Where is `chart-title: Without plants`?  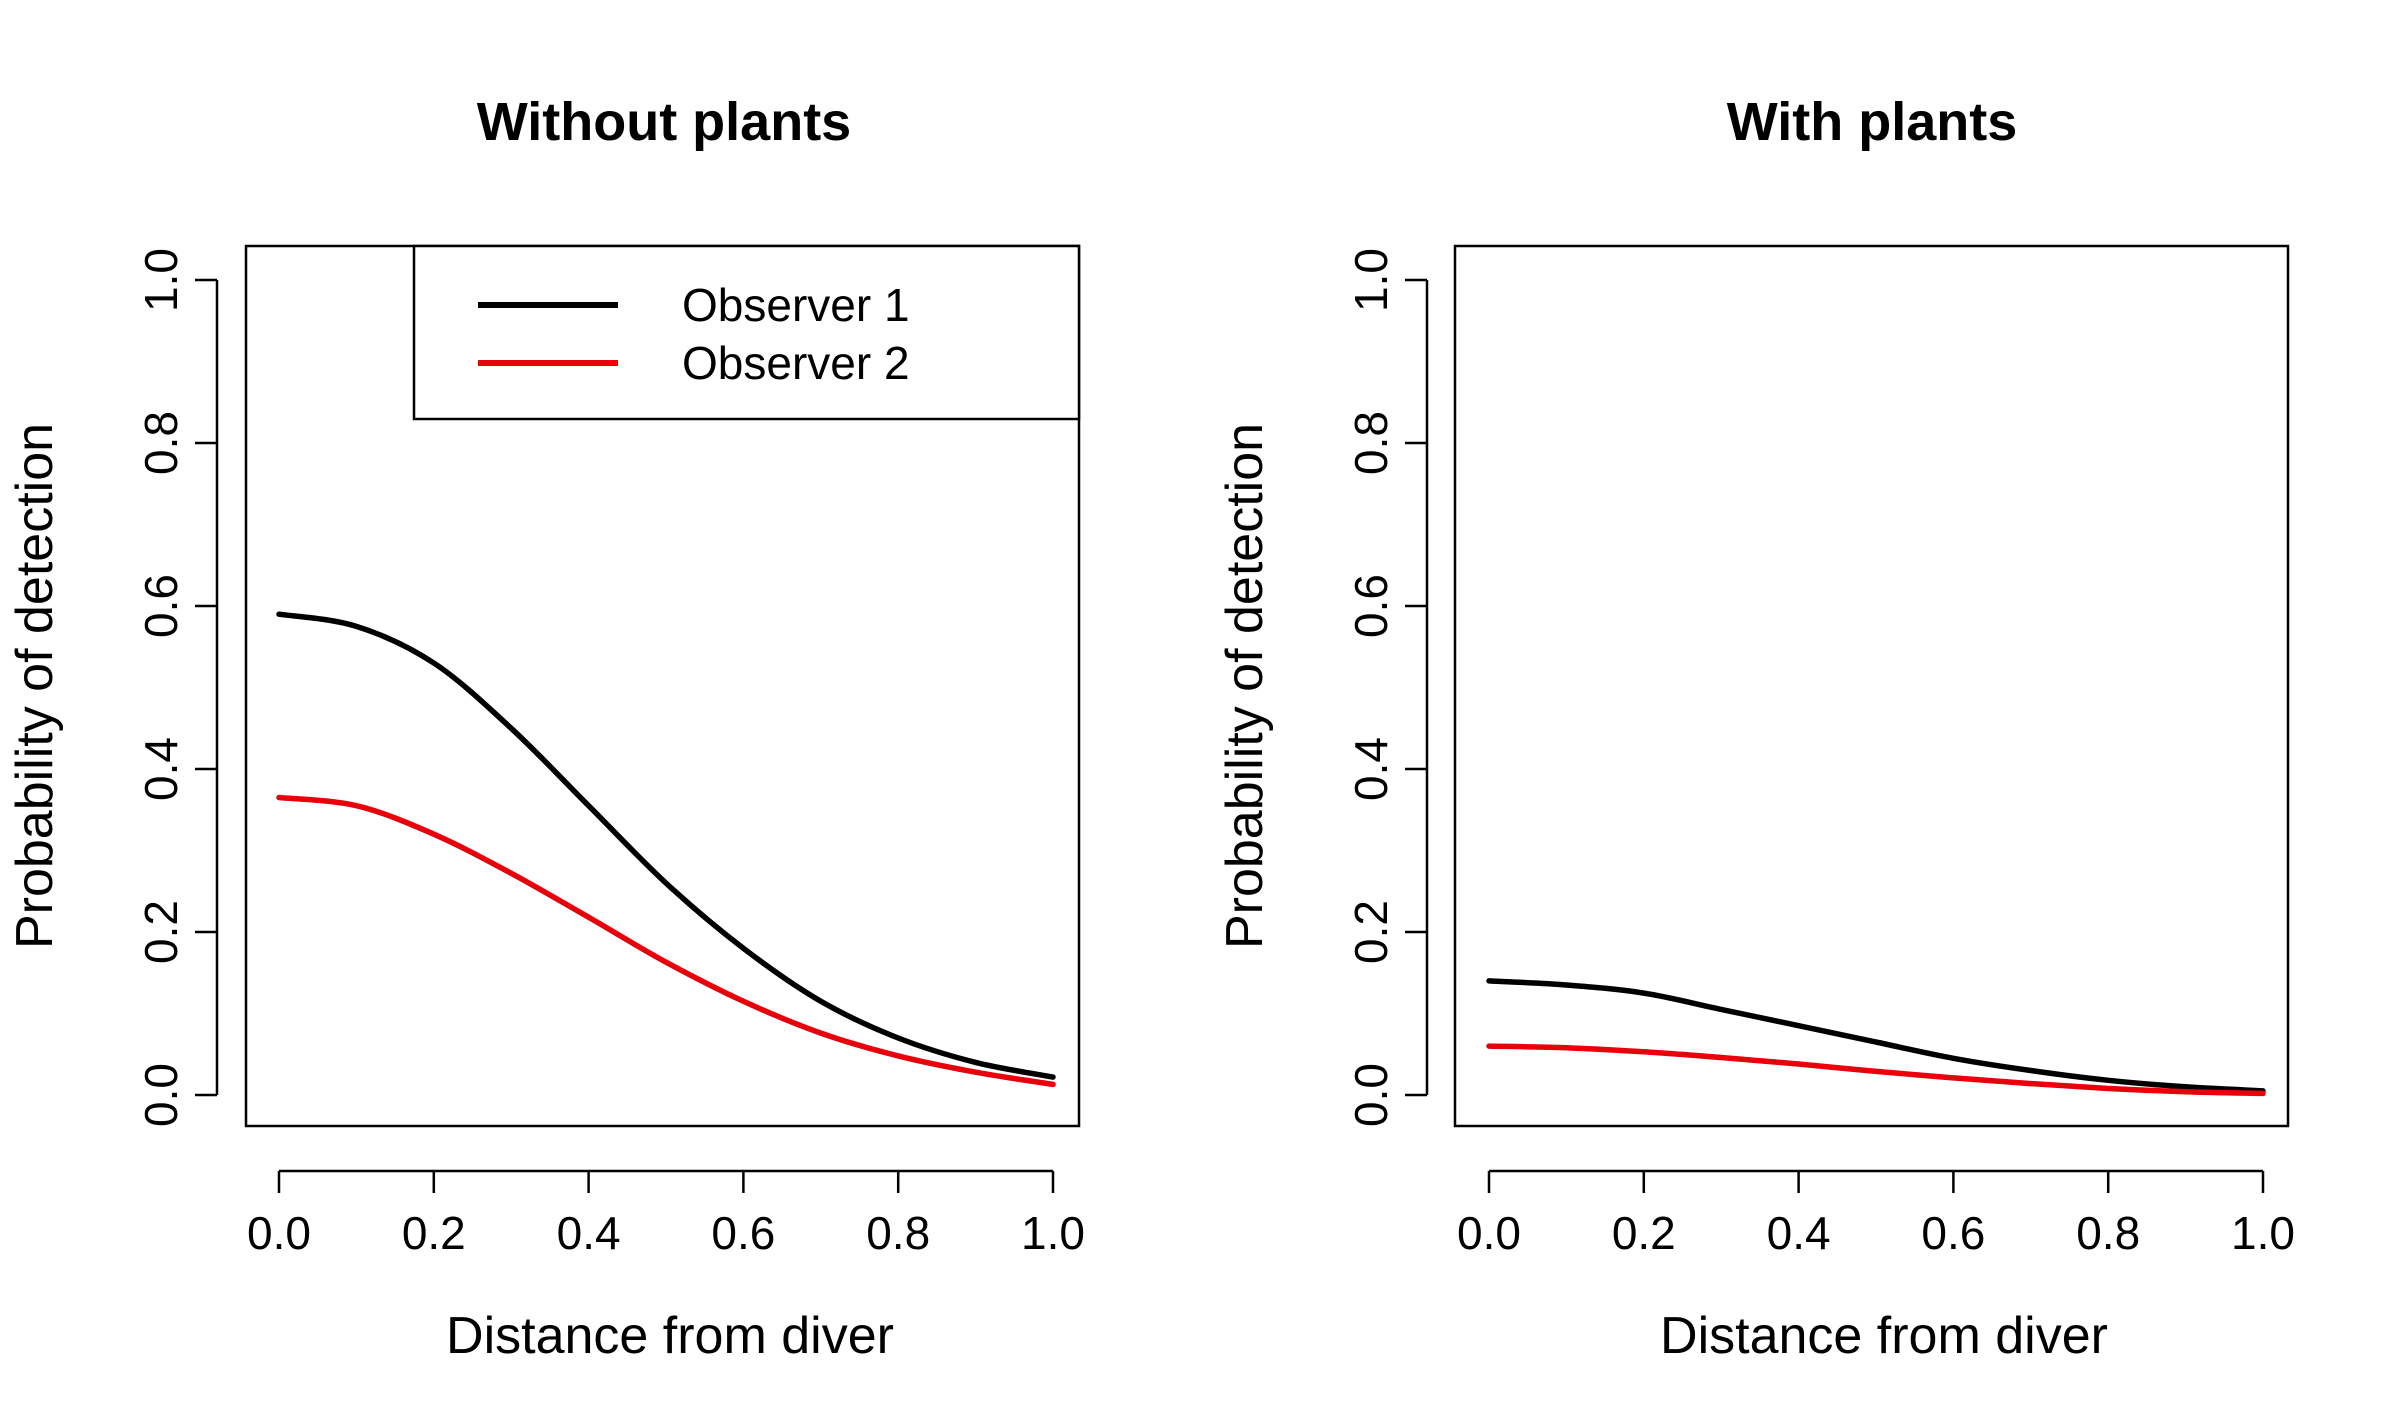 chart-title: Without plants is located at coordinates (664, 122).